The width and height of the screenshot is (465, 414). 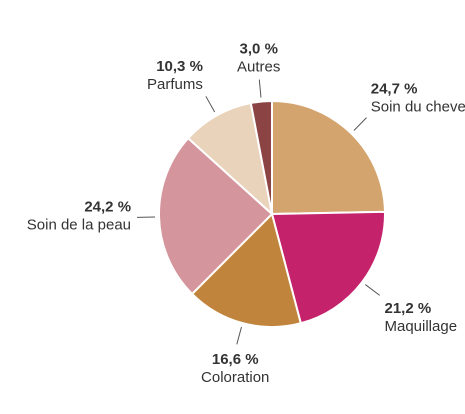 I want to click on data-label: 10,3 %, so click(x=179, y=66).